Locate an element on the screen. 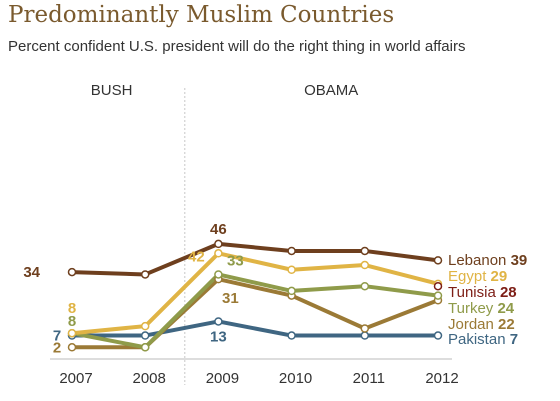 The image size is (560, 401). point-jordan-2007 is located at coordinates (72, 347).